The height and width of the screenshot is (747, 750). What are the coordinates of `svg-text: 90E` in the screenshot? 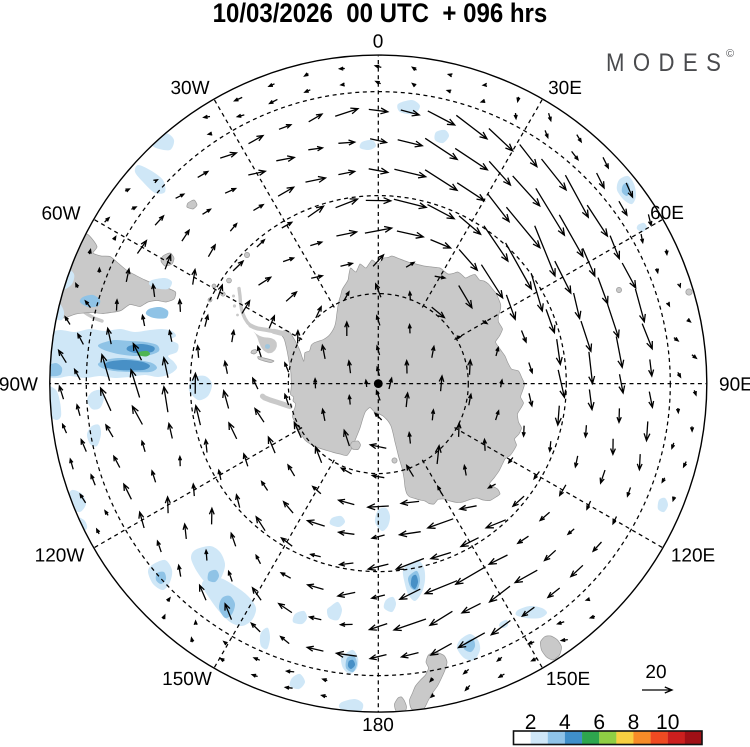 It's located at (734, 385).